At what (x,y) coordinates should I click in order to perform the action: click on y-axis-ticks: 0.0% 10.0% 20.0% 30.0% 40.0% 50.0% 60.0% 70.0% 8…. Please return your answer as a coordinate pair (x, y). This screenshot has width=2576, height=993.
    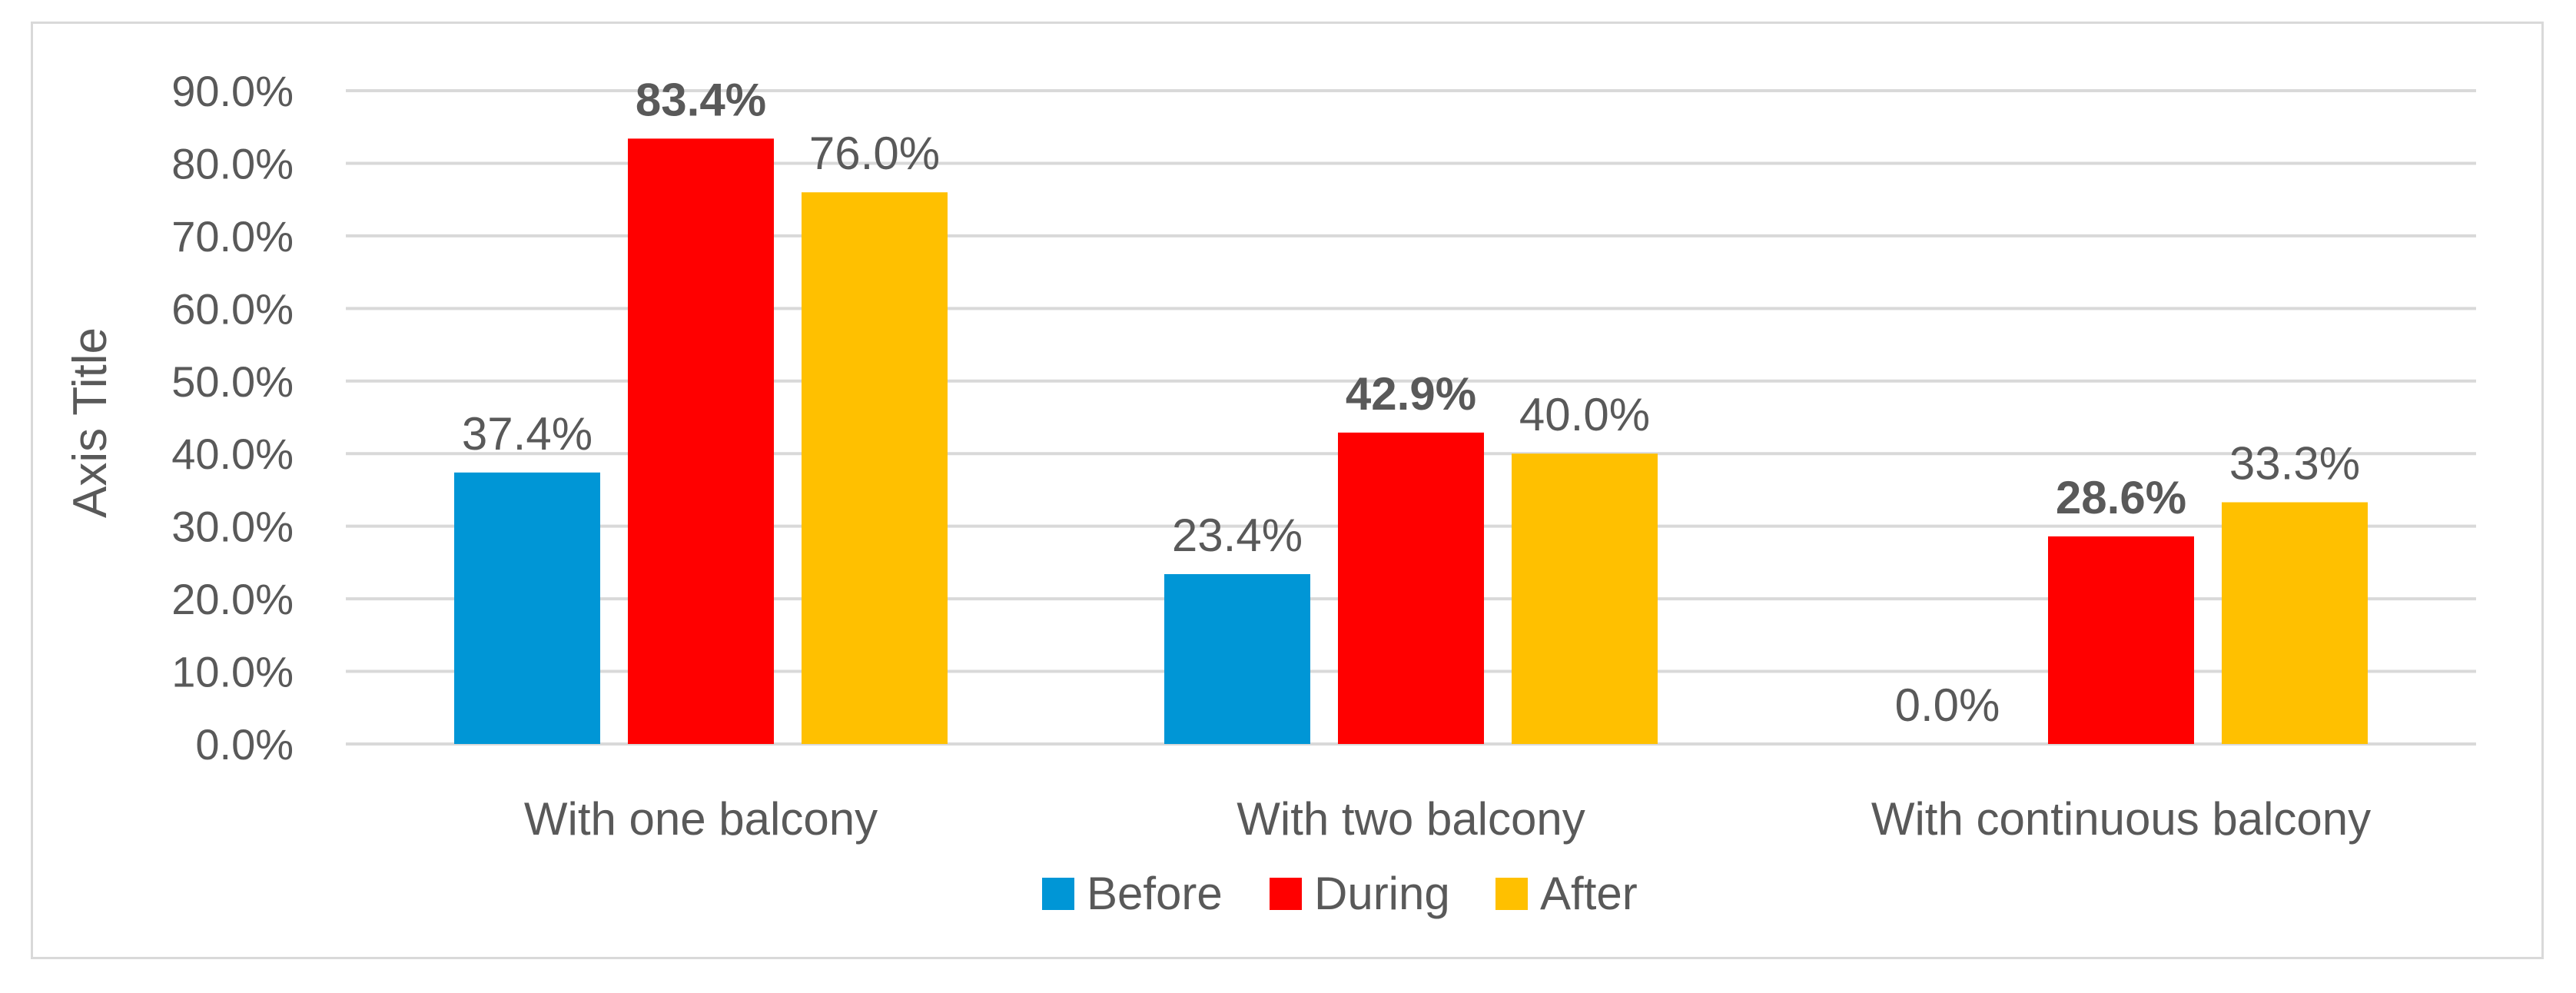
    Looking at the image, I should click on (232, 418).